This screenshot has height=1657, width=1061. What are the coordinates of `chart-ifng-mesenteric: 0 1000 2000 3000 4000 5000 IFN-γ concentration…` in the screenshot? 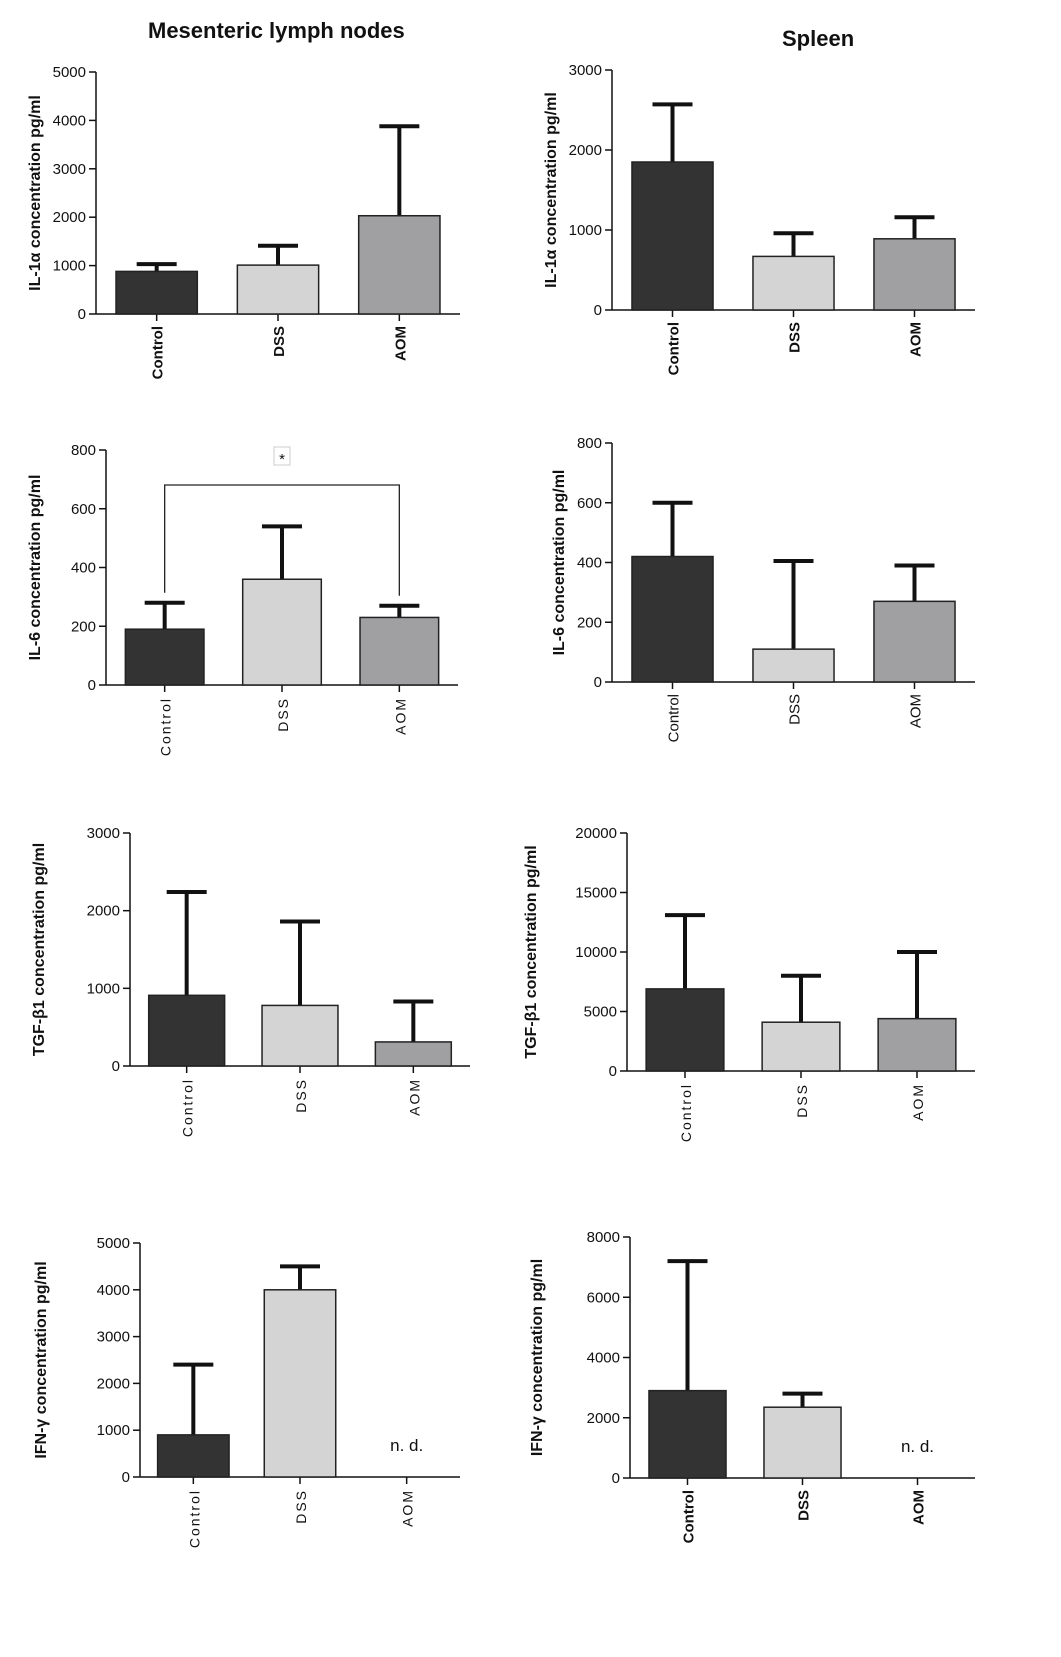 It's located at (246, 1391).